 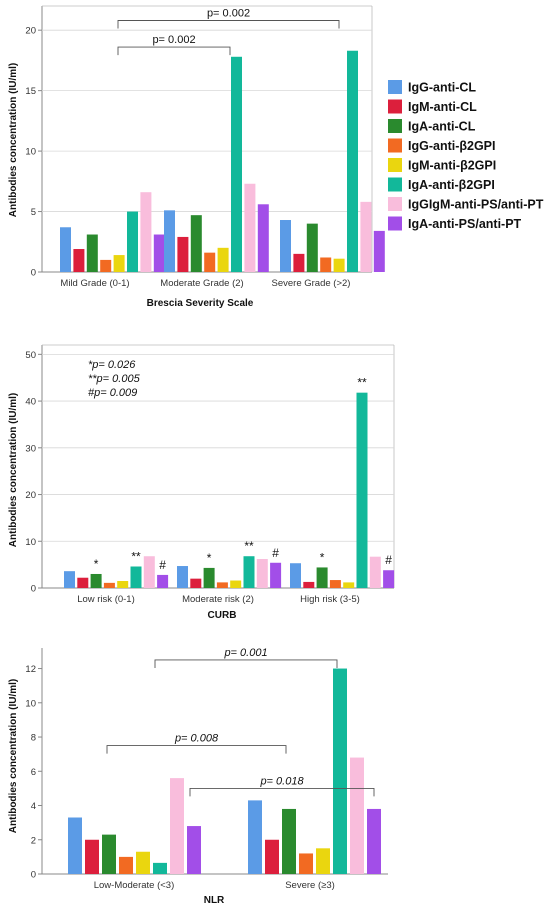 I want to click on p-value-label: p= 0.018, so click(x=281, y=781).